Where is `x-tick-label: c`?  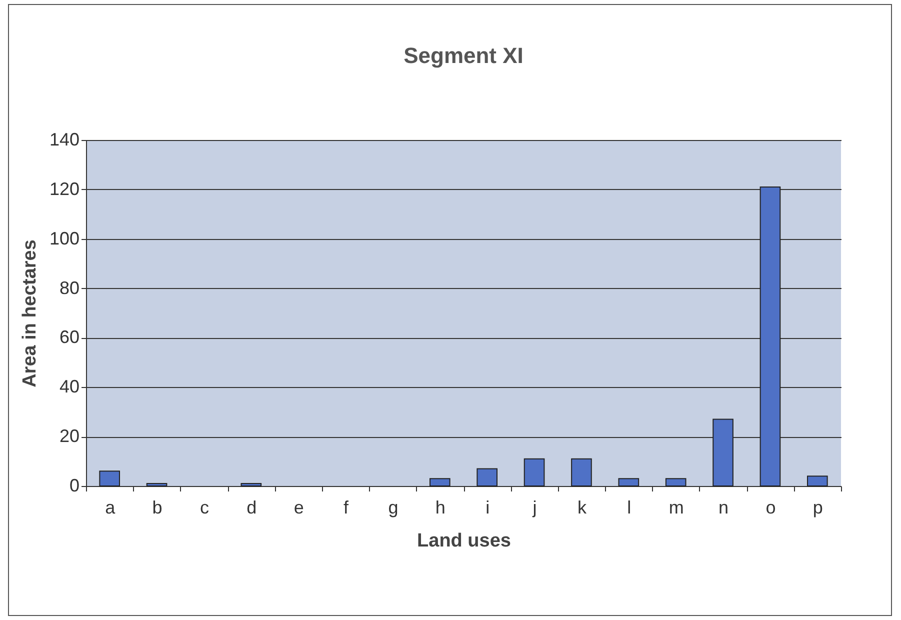 x-tick-label: c is located at coordinates (204, 508).